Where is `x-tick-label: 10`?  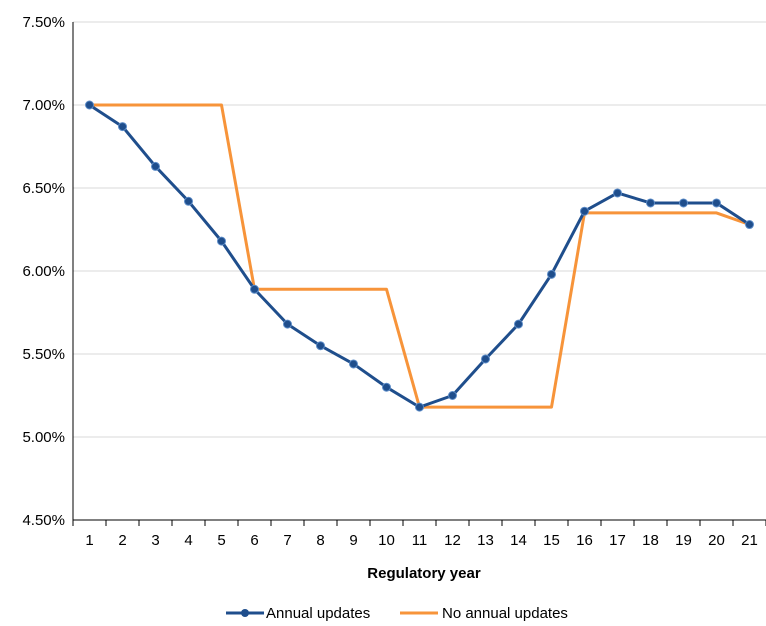 x-tick-label: 10 is located at coordinates (386, 540).